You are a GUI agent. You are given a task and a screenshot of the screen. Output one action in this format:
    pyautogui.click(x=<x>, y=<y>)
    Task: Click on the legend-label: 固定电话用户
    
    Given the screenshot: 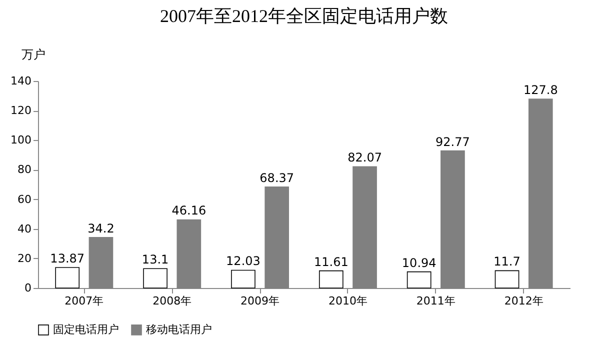 What is the action you would take?
    pyautogui.click(x=86, y=329)
    